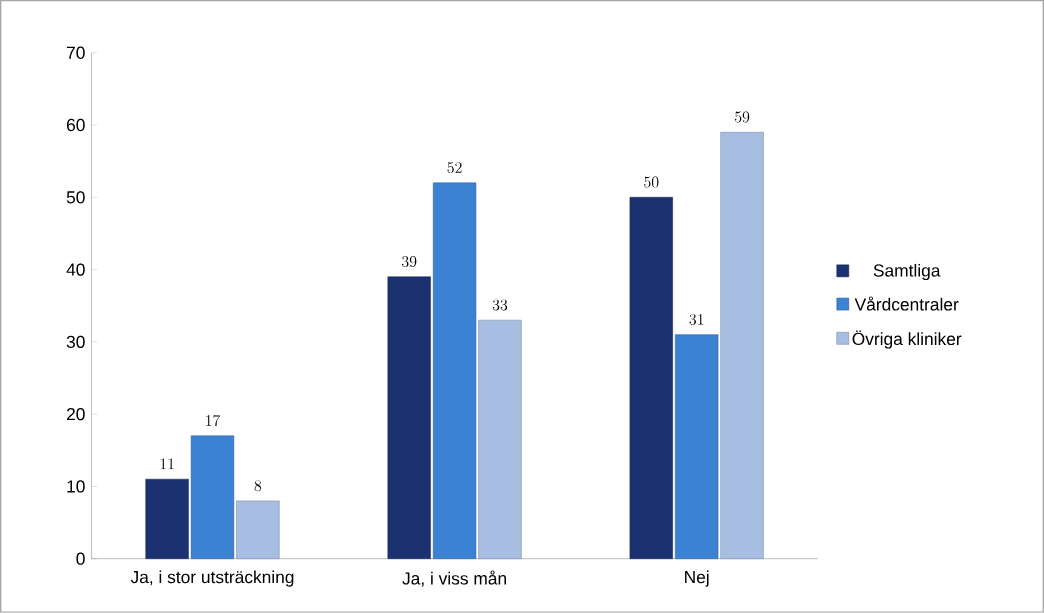 This screenshot has width=1044, height=613. I want to click on data-label: 39, so click(409, 262).